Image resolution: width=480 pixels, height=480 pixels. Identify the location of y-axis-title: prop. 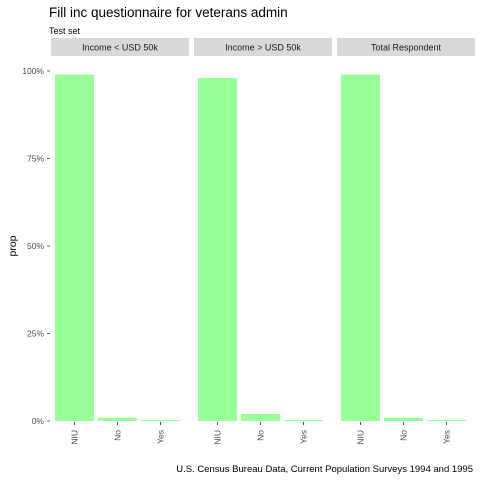
(13, 245).